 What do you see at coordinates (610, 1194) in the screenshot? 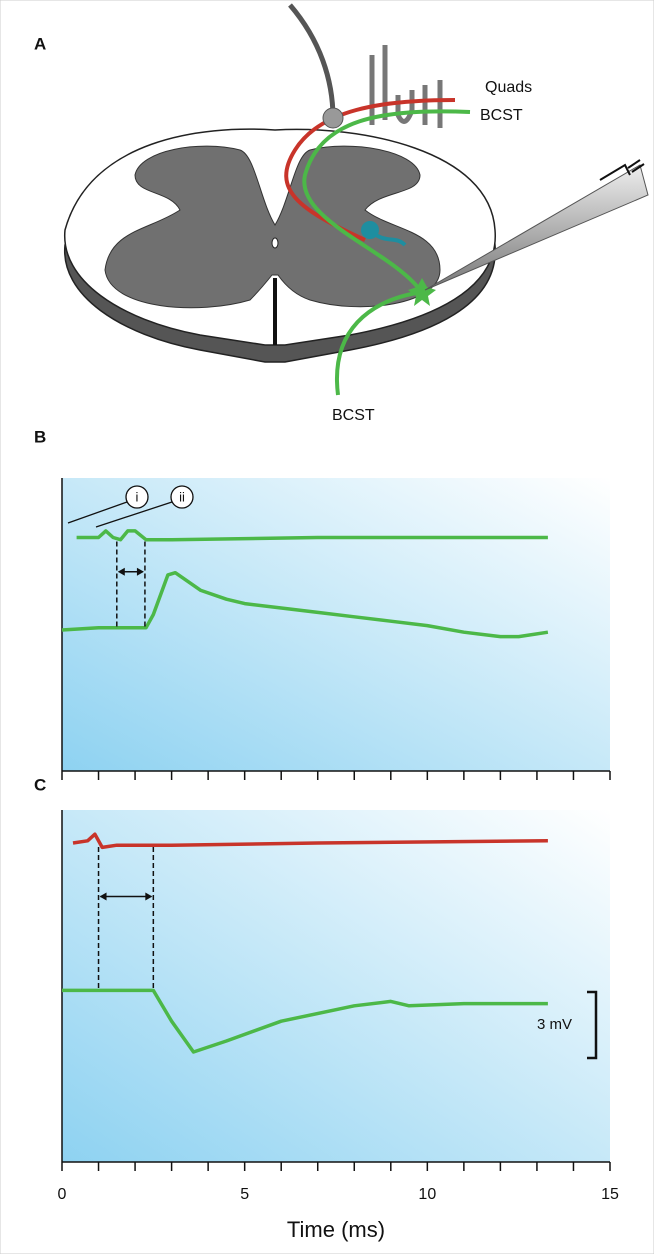
I see `x-tick-label: 15` at bounding box center [610, 1194].